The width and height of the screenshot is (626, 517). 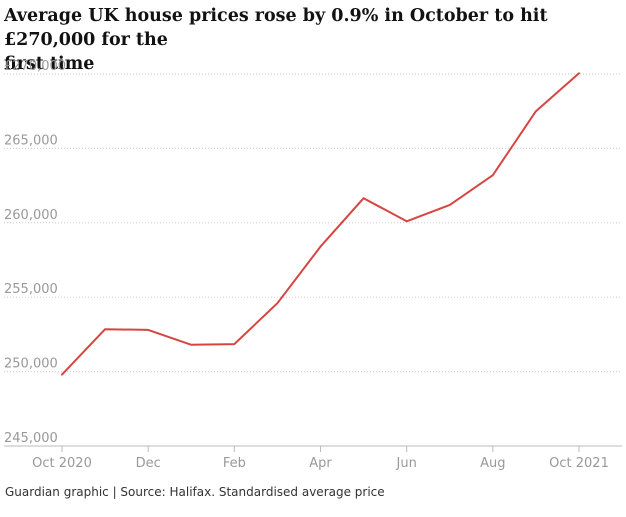 What do you see at coordinates (234, 463) in the screenshot?
I see `x-tick-label: Feb` at bounding box center [234, 463].